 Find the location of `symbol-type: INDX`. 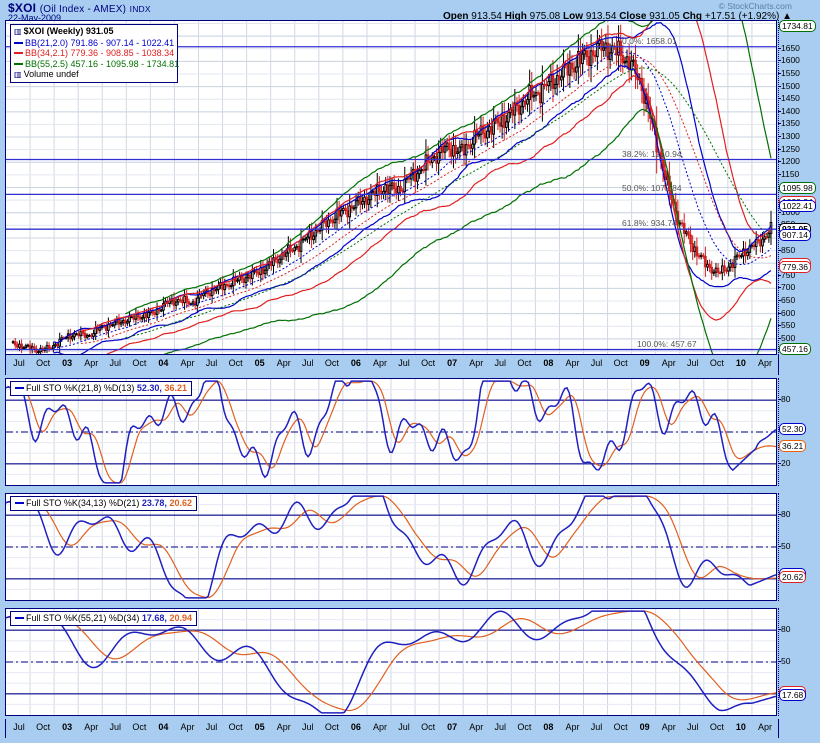

symbol-type: INDX is located at coordinates (140, 9).